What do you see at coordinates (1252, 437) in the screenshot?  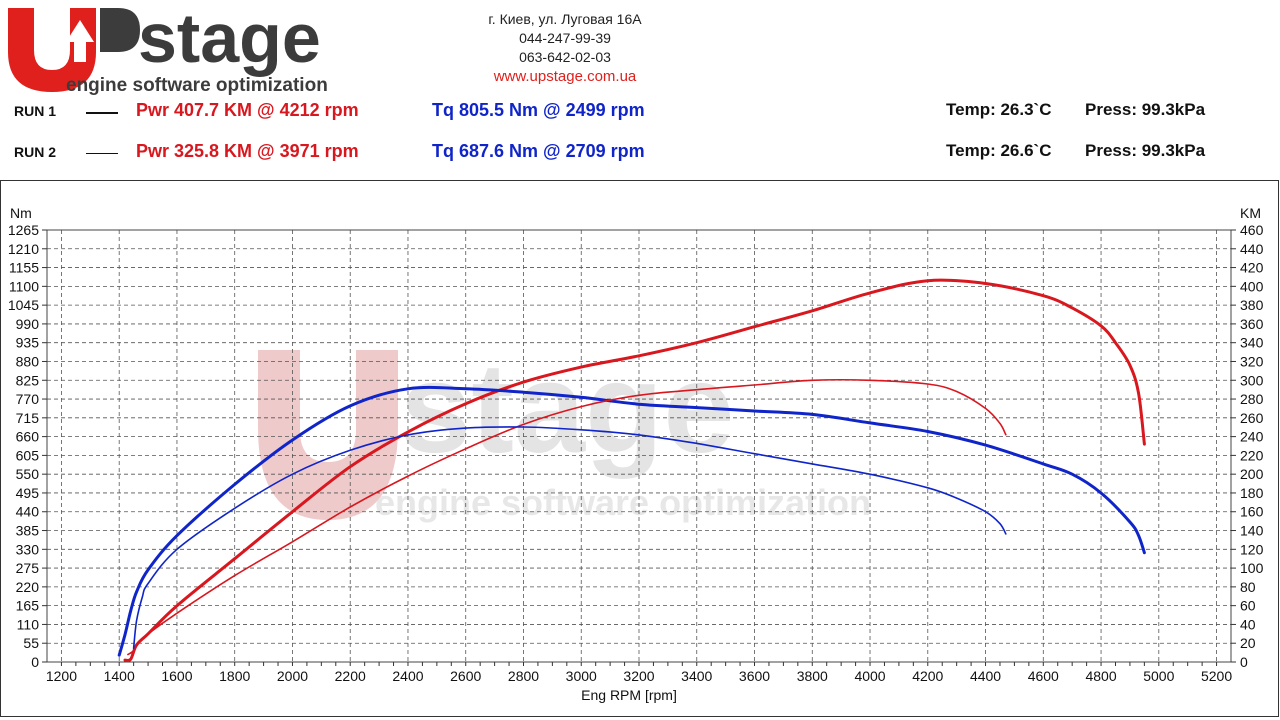 I see `y-right-tick-label: 240` at bounding box center [1252, 437].